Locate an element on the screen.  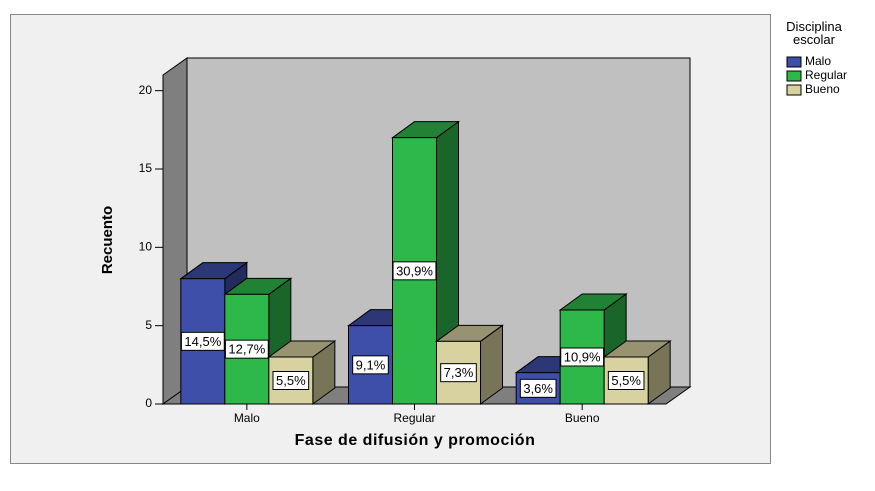
data-label: 14,5% is located at coordinates (202, 341).